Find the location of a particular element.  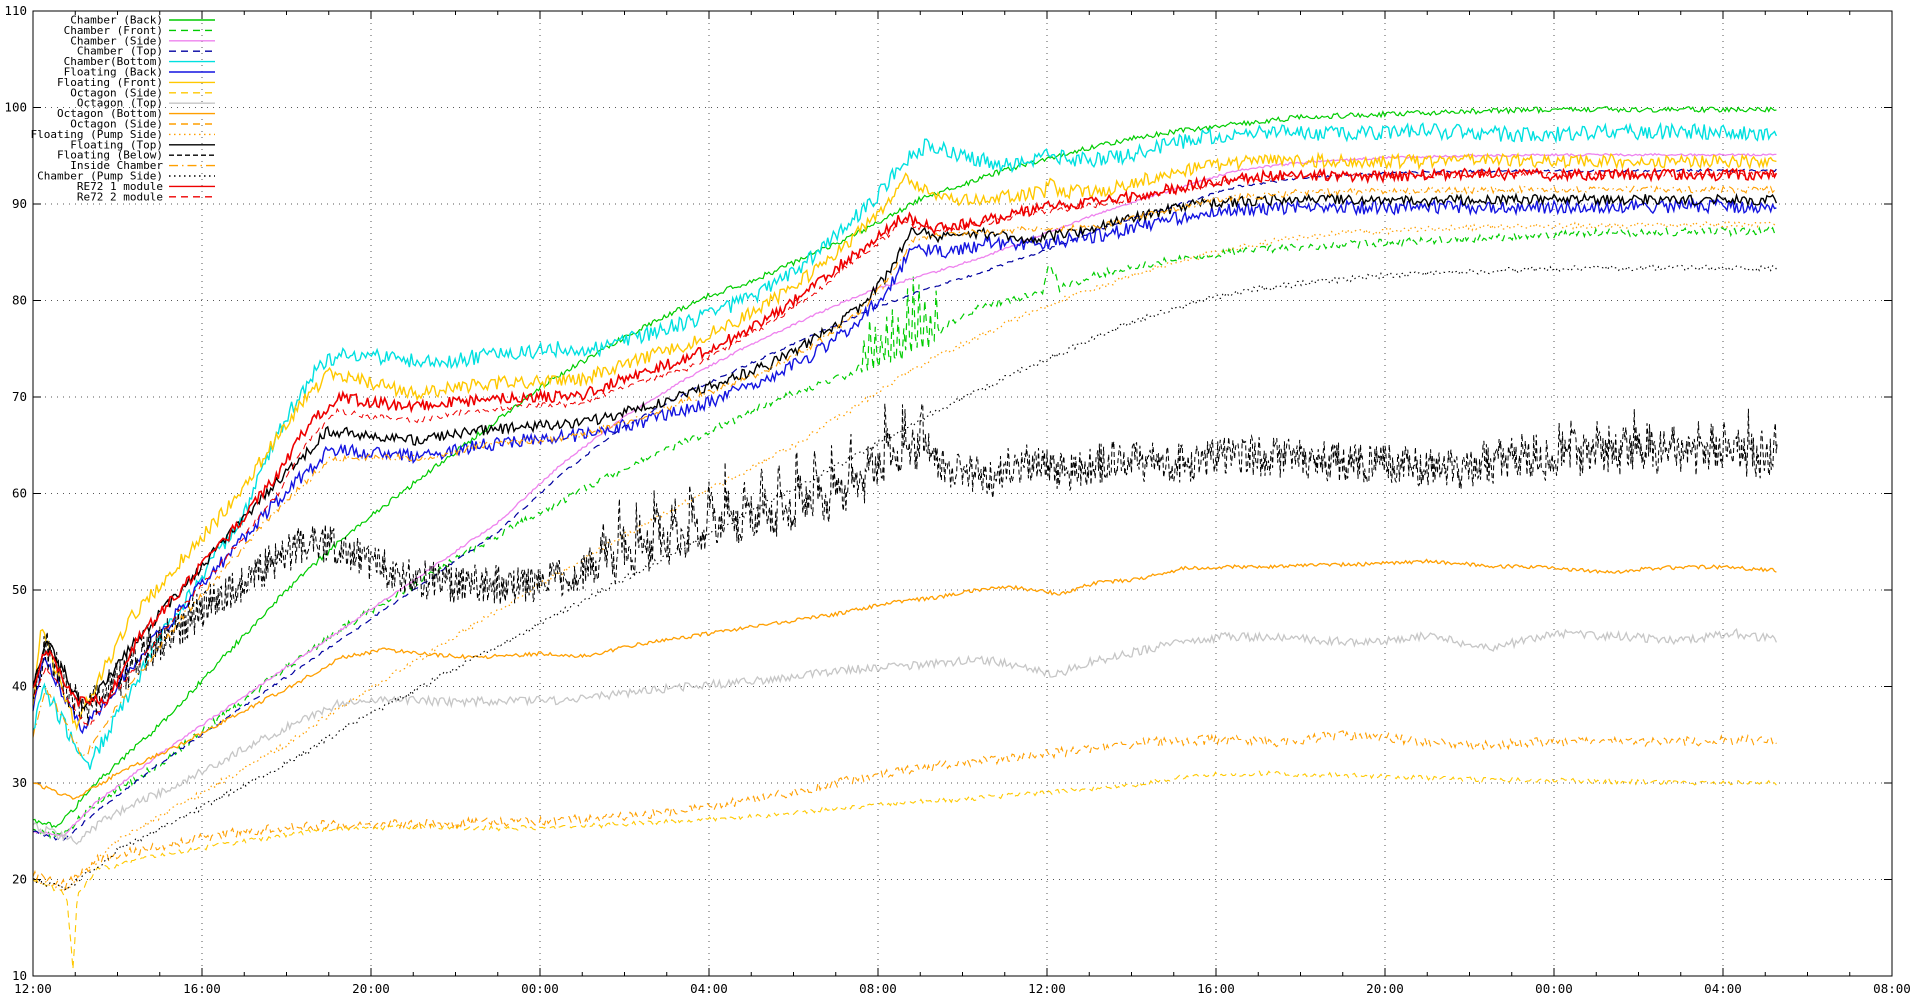

legend-entry: Octagon (Top) is located at coordinates (146, 103).